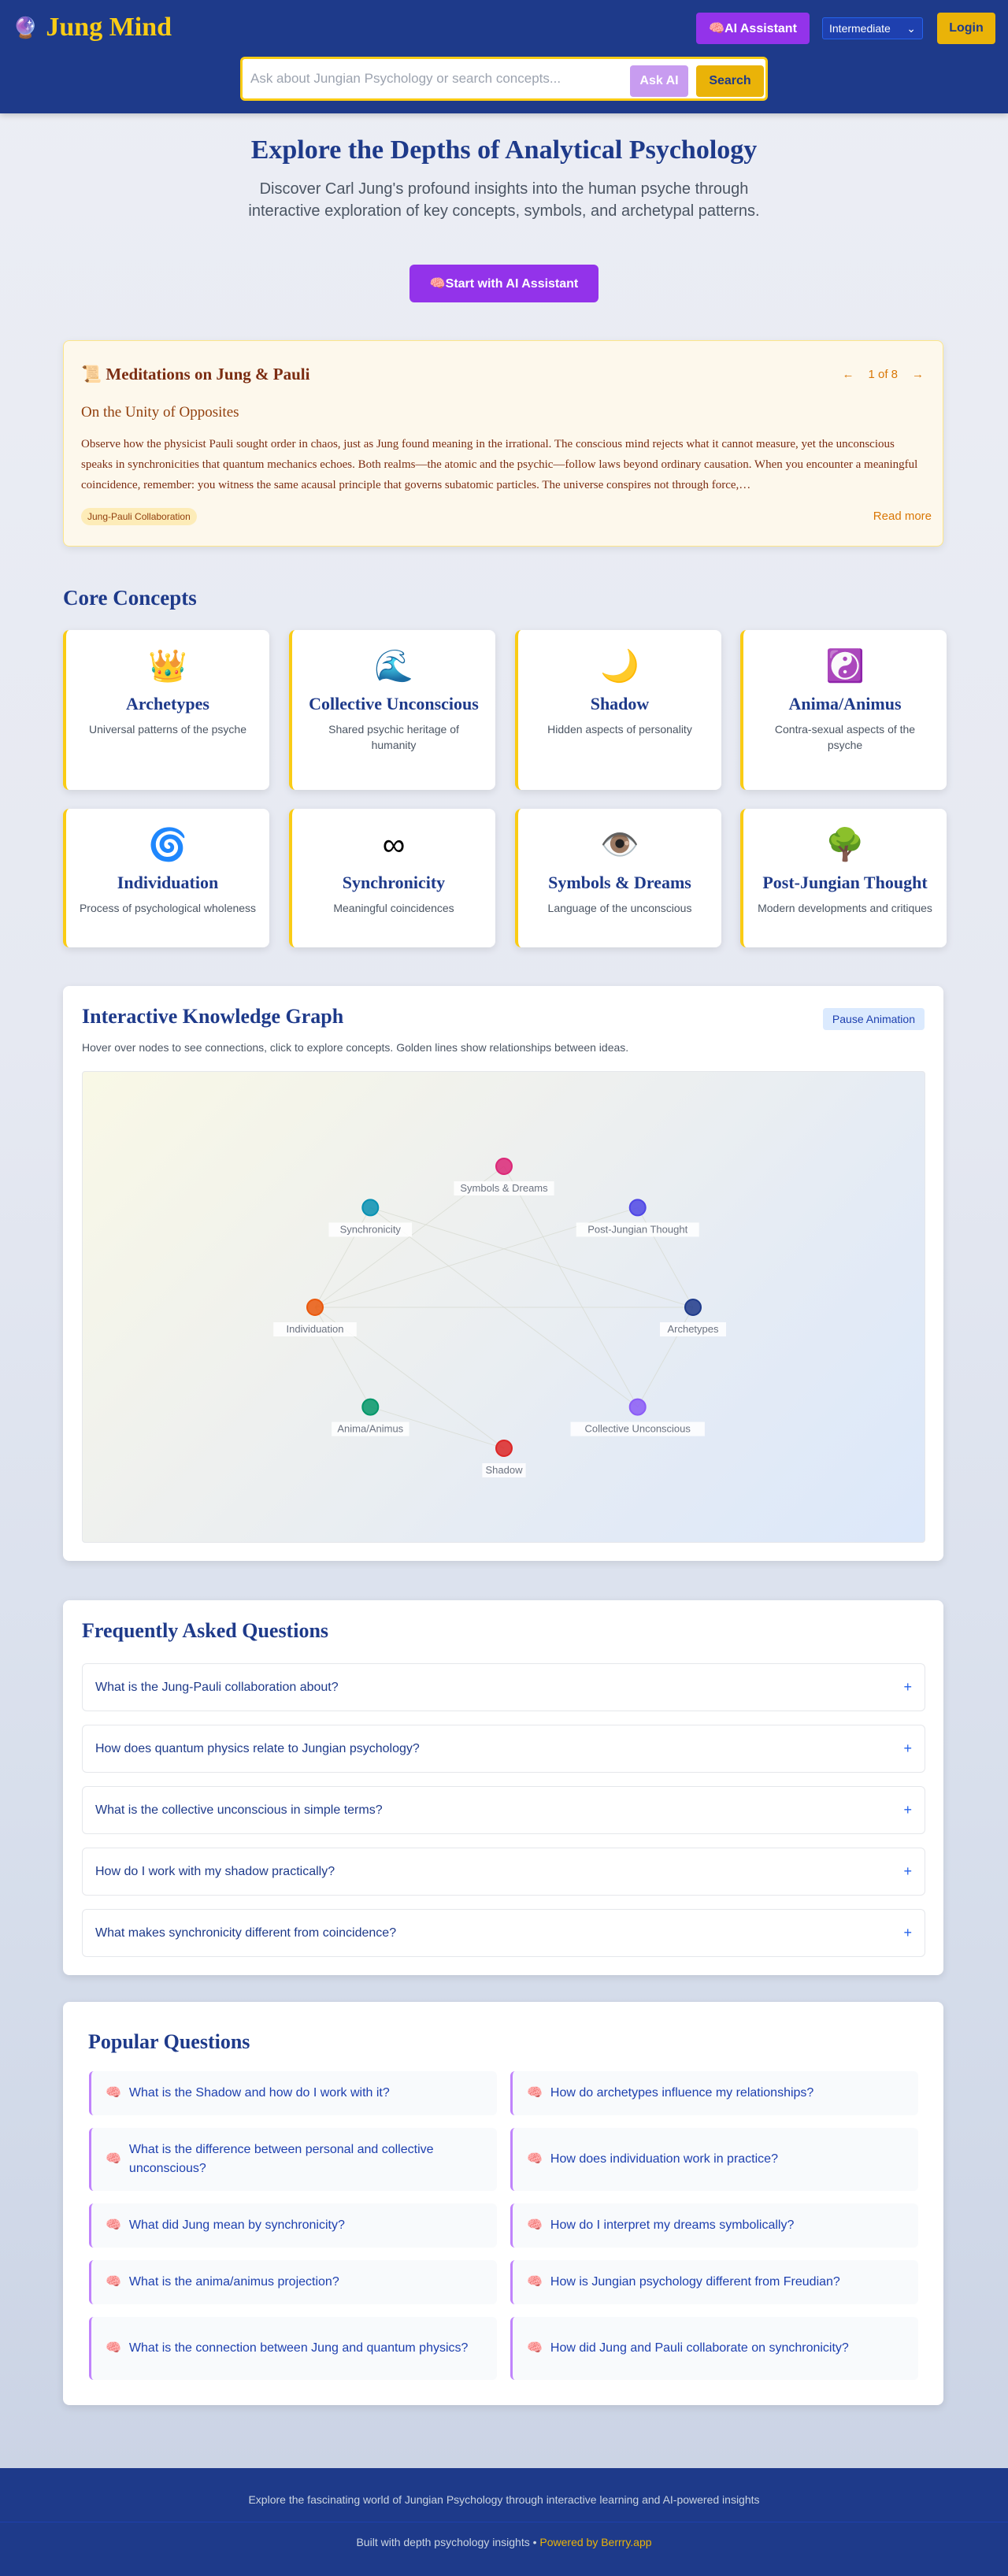  What do you see at coordinates (233, 2282) in the screenshot?
I see `question-text: What is the anima/animus projection?` at bounding box center [233, 2282].